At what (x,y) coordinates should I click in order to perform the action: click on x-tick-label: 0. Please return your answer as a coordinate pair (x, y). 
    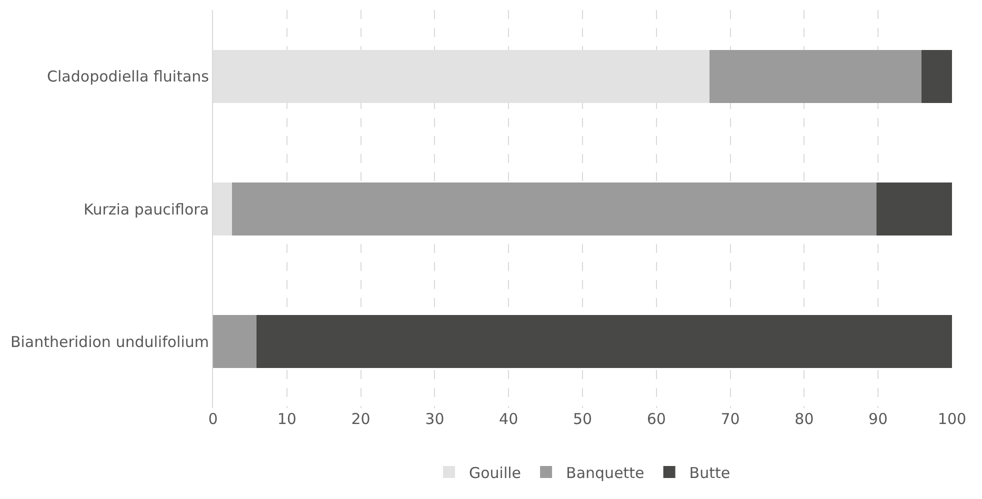
    Looking at the image, I should click on (213, 419).